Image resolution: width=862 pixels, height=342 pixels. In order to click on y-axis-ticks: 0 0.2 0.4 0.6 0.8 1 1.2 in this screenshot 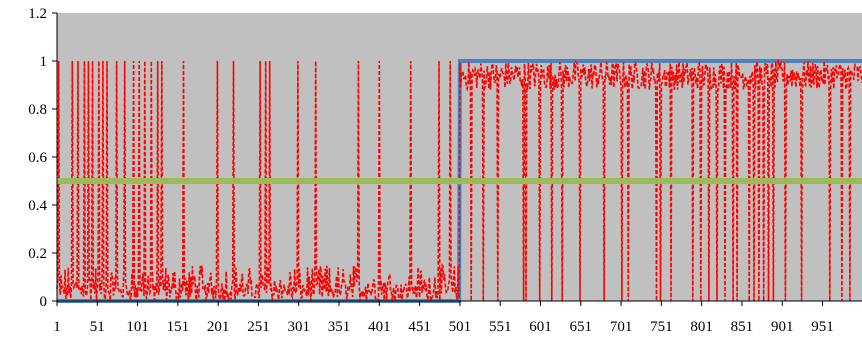, I will do `click(42, 158)`.